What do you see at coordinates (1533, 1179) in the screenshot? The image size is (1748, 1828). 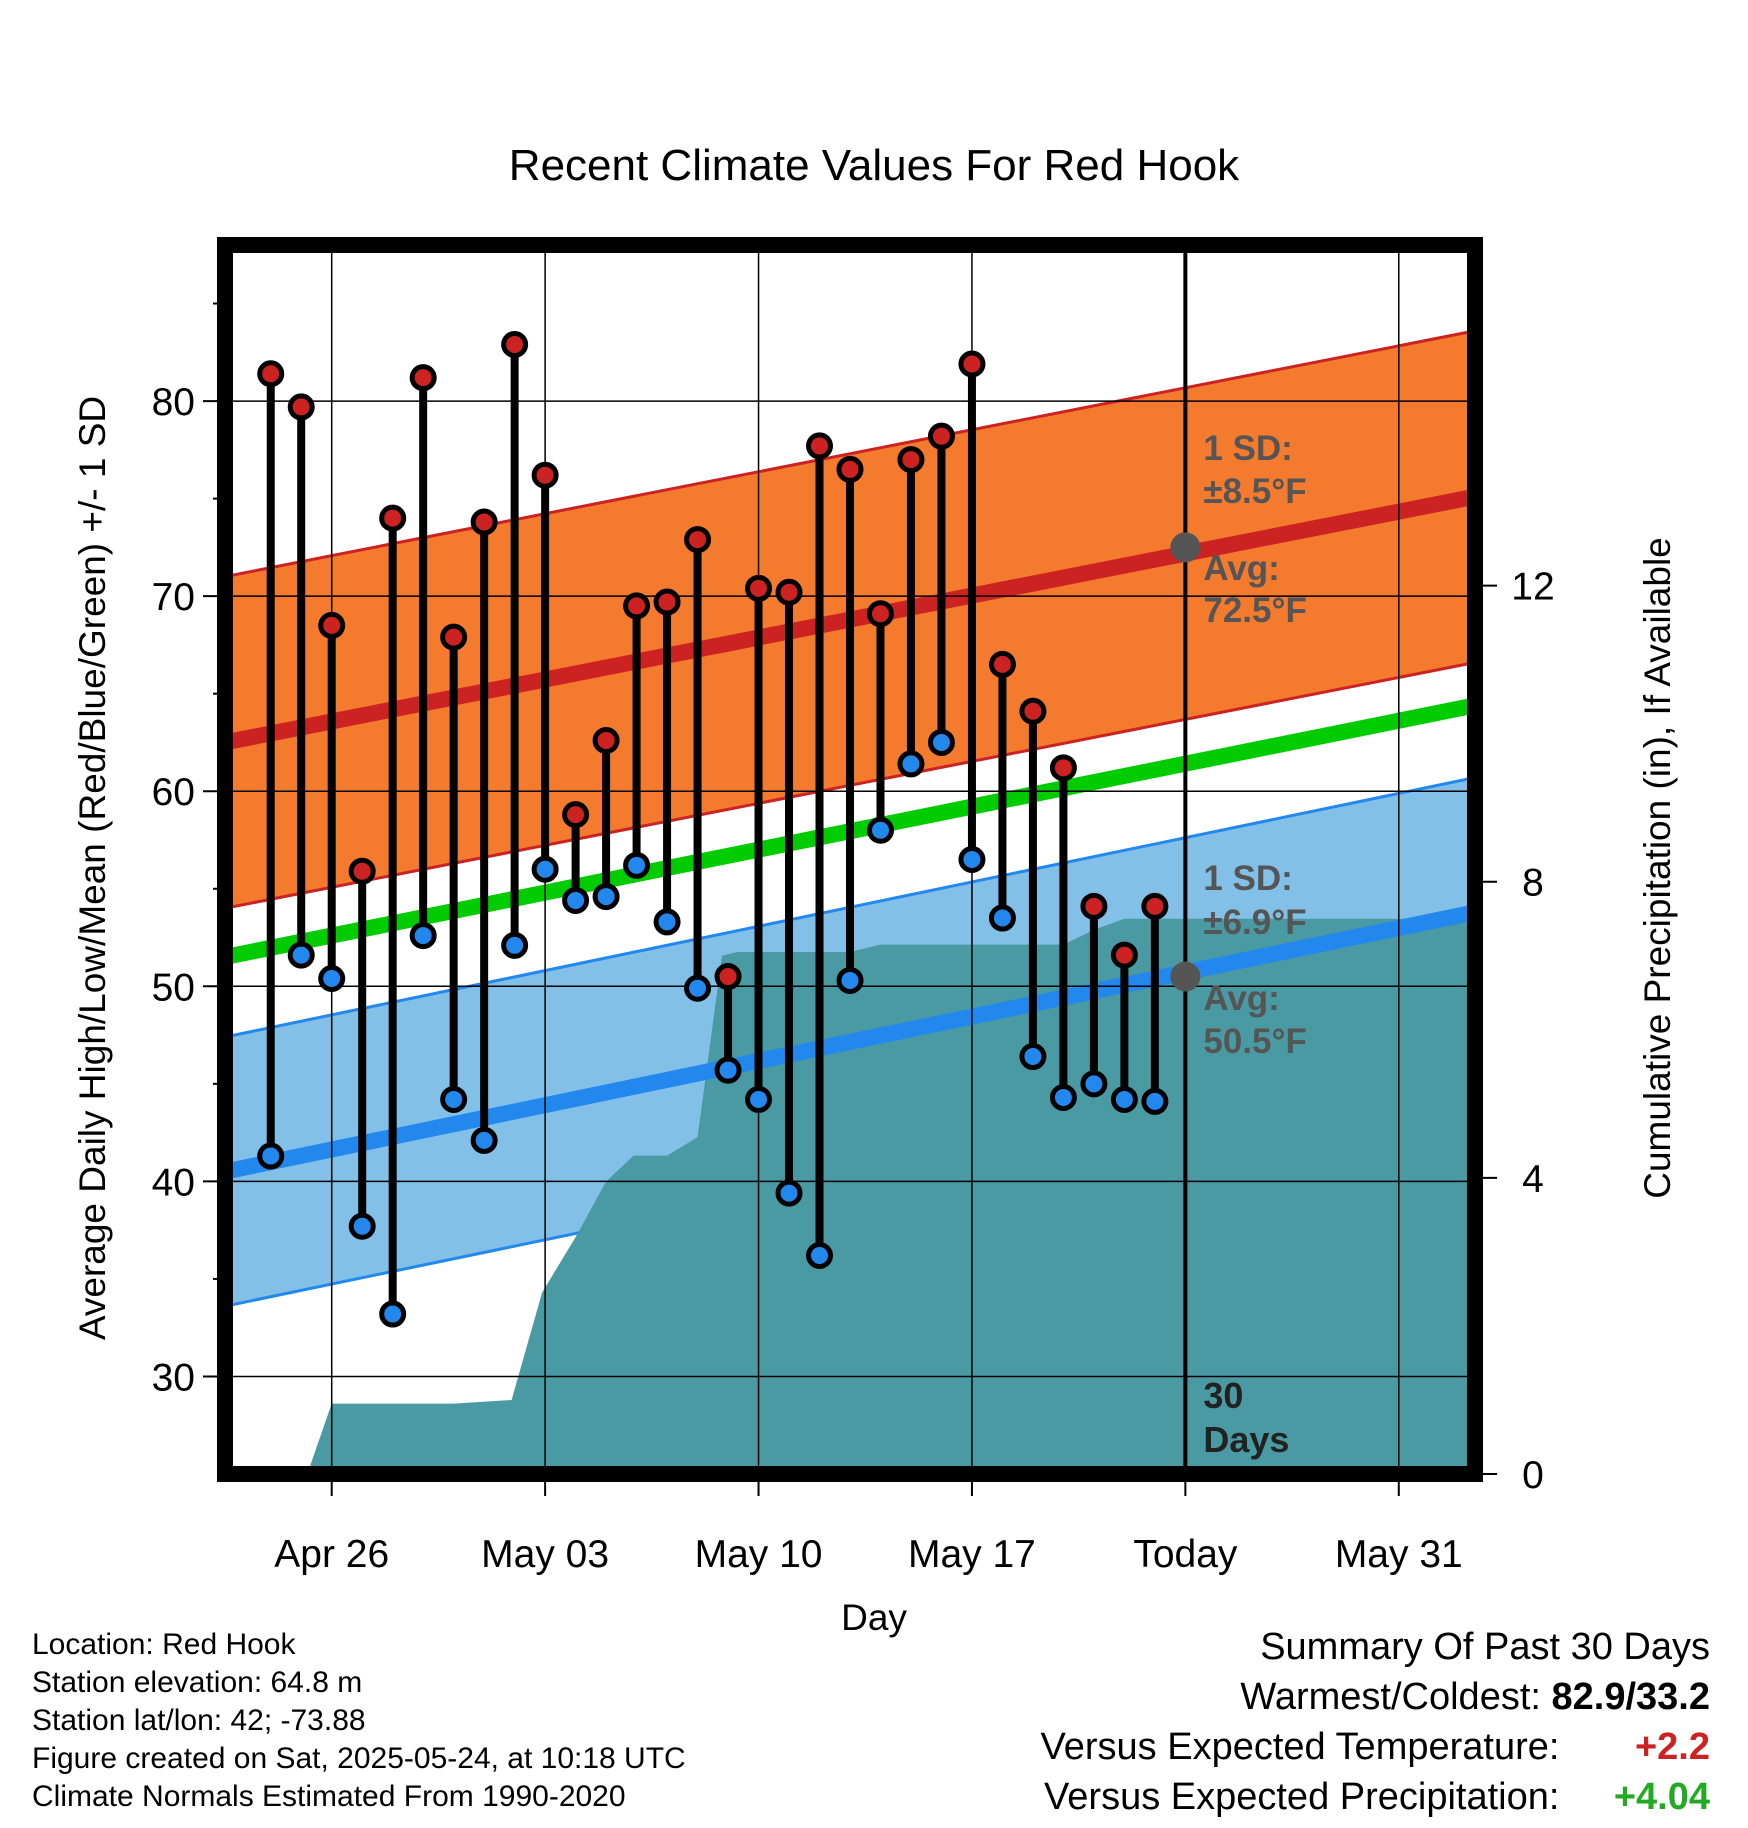 I see `y2-tick-label: 4` at bounding box center [1533, 1179].